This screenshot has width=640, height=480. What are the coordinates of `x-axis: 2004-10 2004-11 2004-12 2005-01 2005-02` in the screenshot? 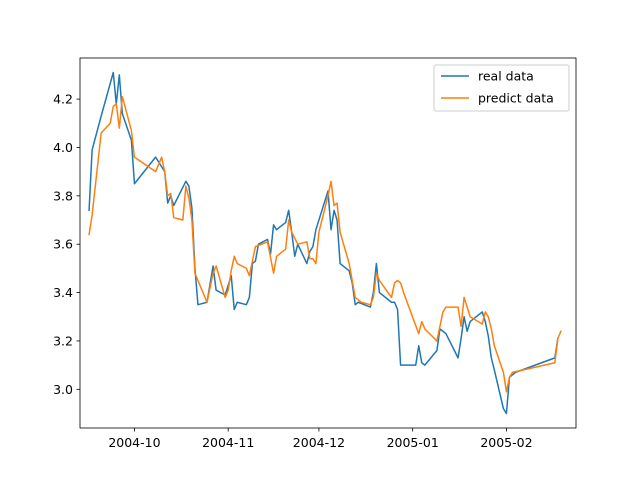 It's located at (320, 439).